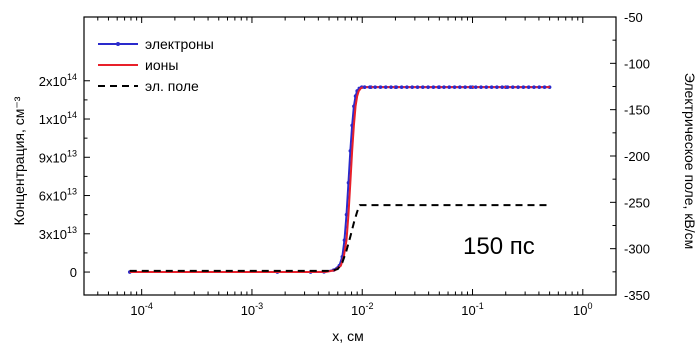 The width and height of the screenshot is (699, 347). Describe the element at coordinates (179, 44) in the screenshot. I see `legend-label: электроны` at that location.